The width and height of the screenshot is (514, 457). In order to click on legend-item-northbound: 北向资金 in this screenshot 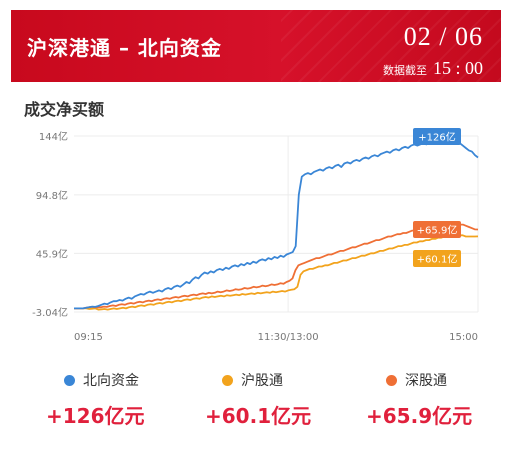, I will do `click(101, 380)`.